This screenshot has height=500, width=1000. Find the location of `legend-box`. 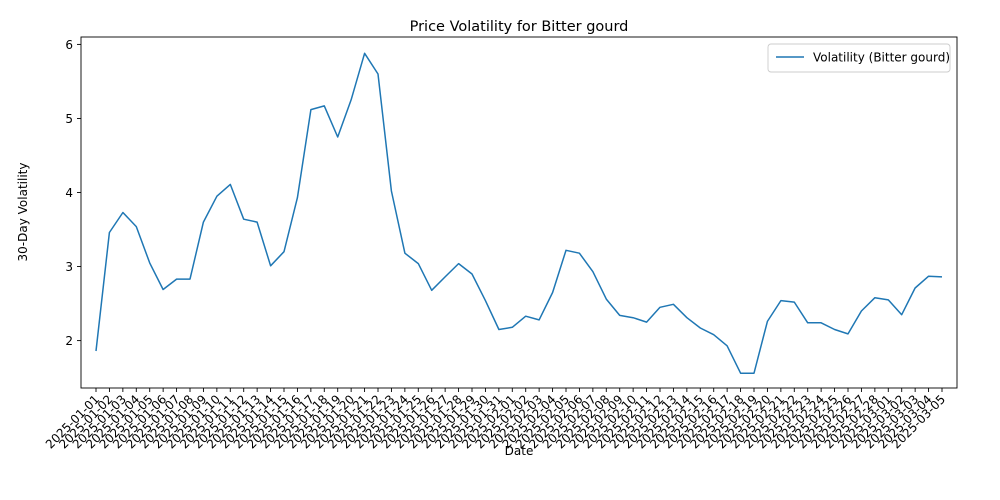

legend-box is located at coordinates (859, 58).